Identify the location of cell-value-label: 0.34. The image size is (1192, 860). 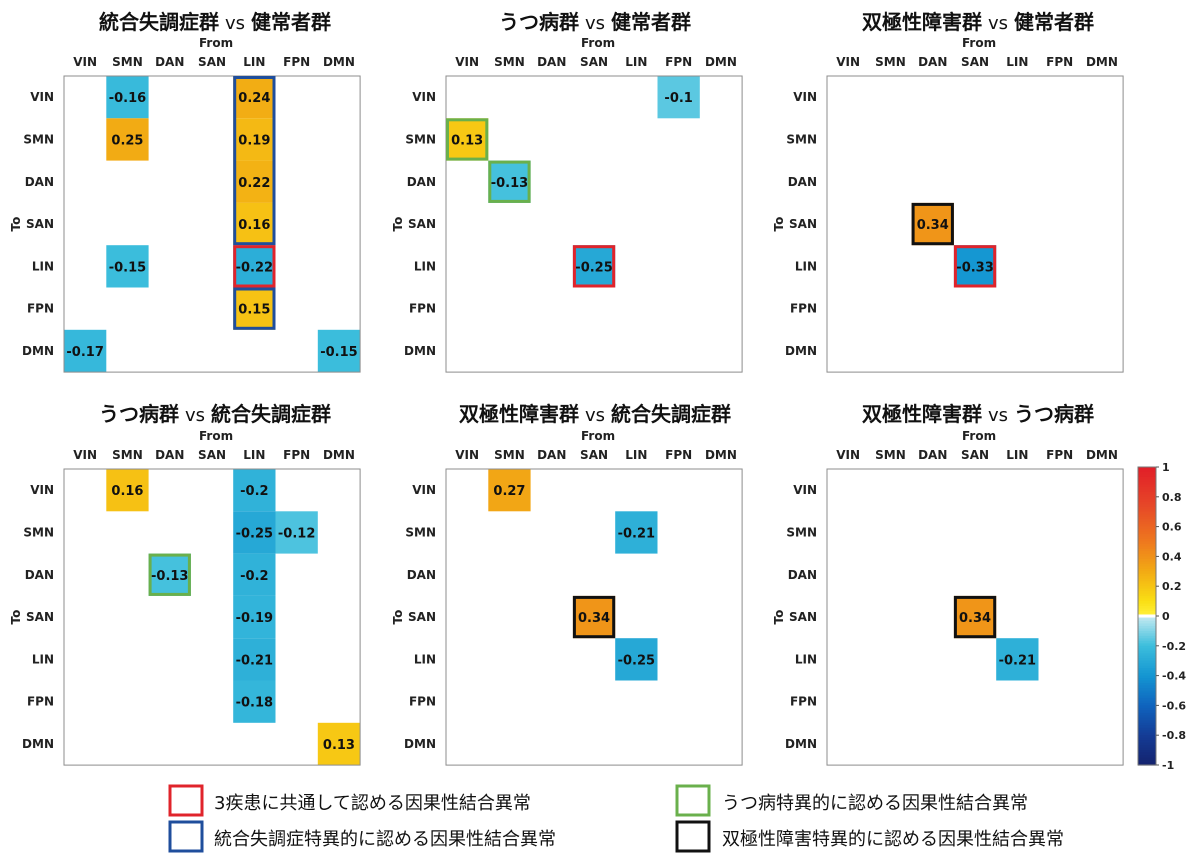
(975, 618).